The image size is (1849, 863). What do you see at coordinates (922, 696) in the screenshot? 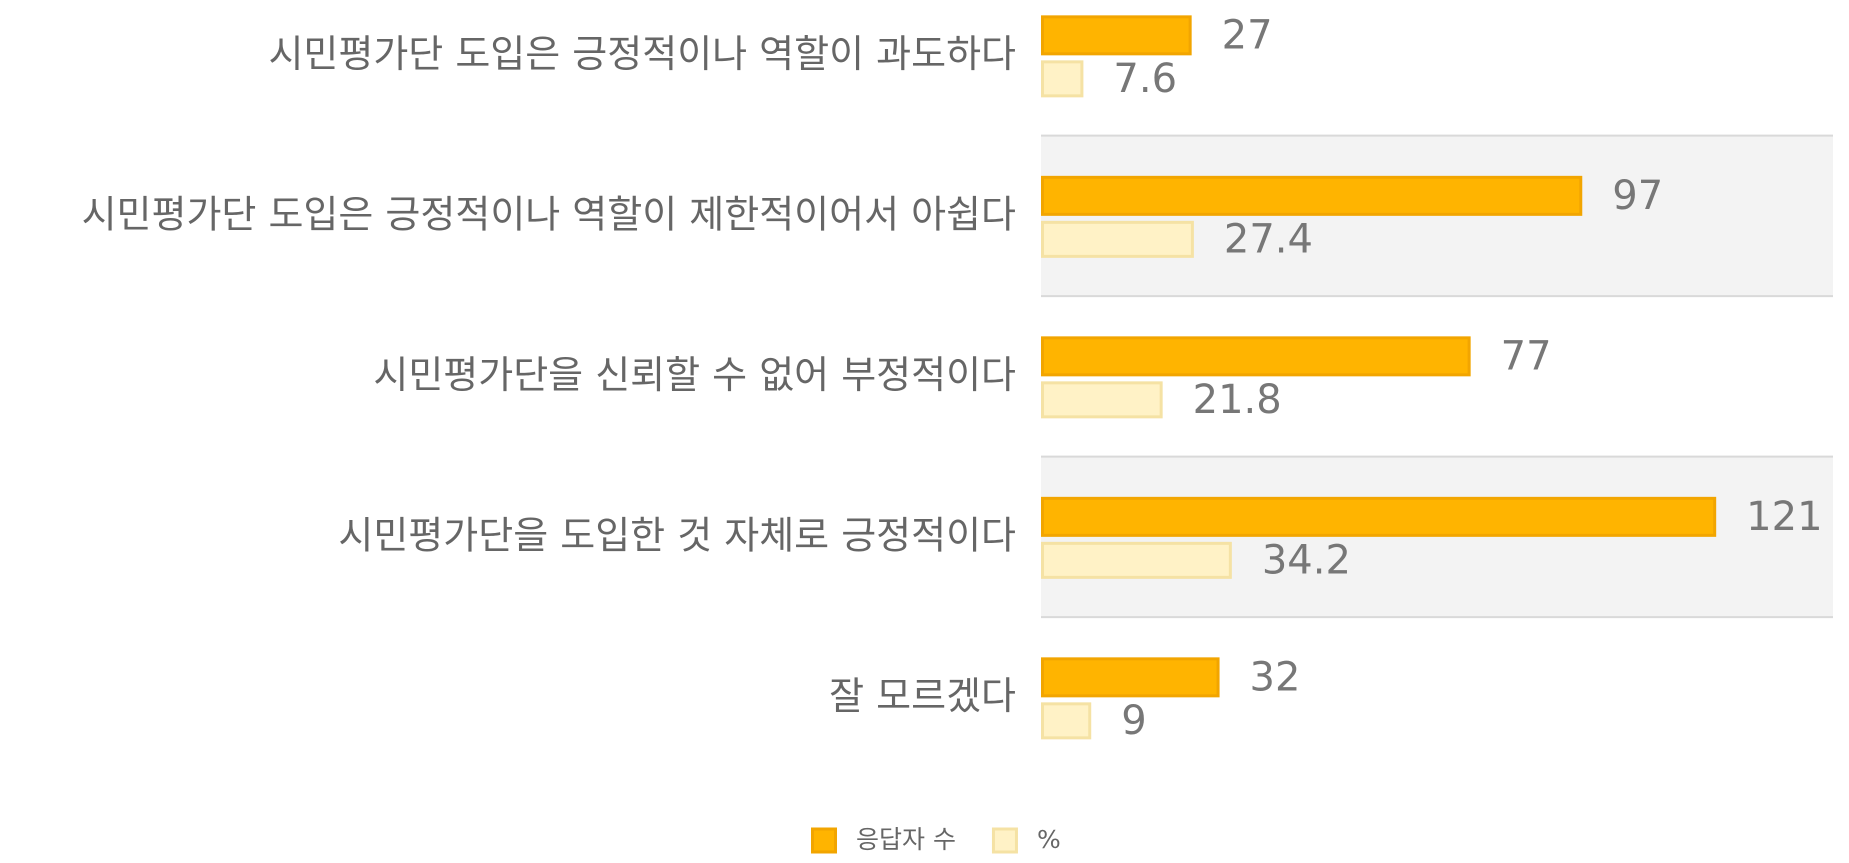
I see `category-label: 잘 모르겠다` at bounding box center [922, 696].